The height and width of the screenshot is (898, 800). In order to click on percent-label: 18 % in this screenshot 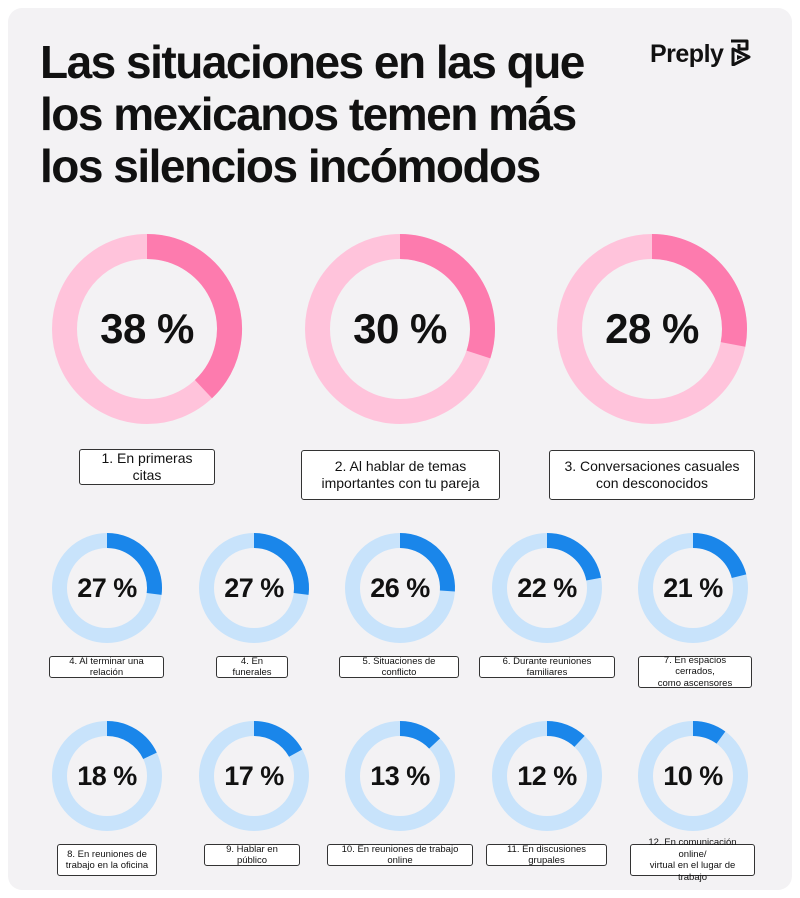, I will do `click(107, 775)`.